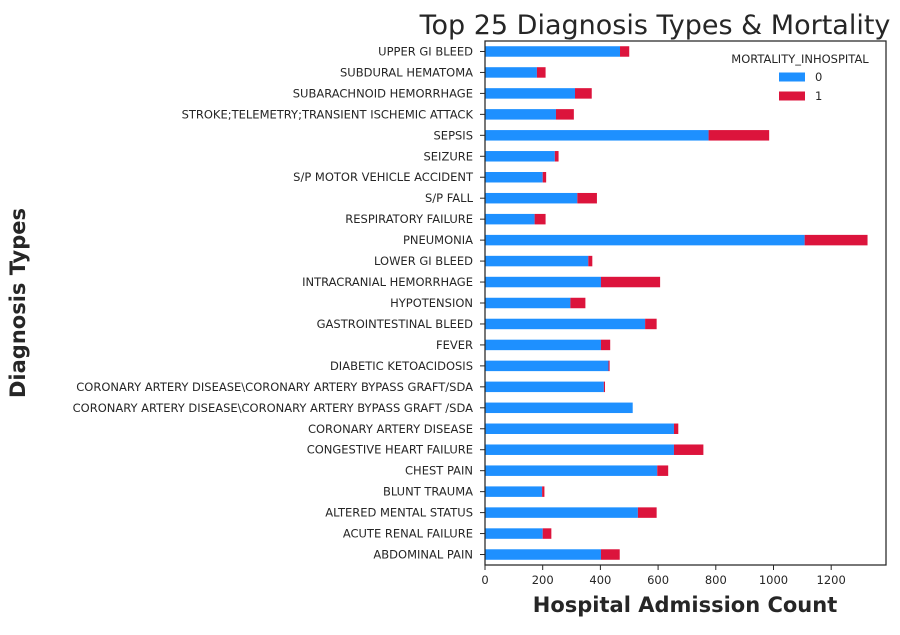 Image resolution: width=900 pixels, height=635 pixels. I want to click on category-label: LOWER GI BLEED, so click(423, 261).